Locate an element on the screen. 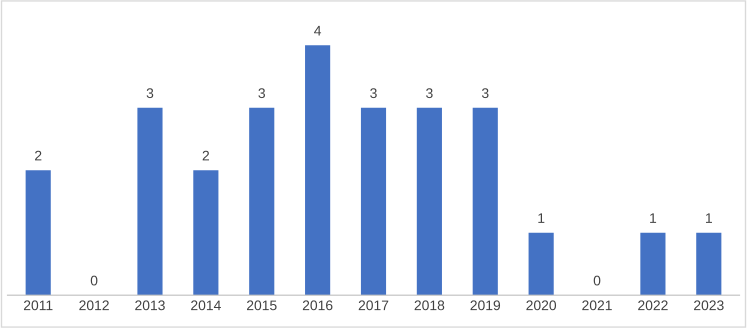 The width and height of the screenshot is (747, 328). data-label: 4 is located at coordinates (318, 31).